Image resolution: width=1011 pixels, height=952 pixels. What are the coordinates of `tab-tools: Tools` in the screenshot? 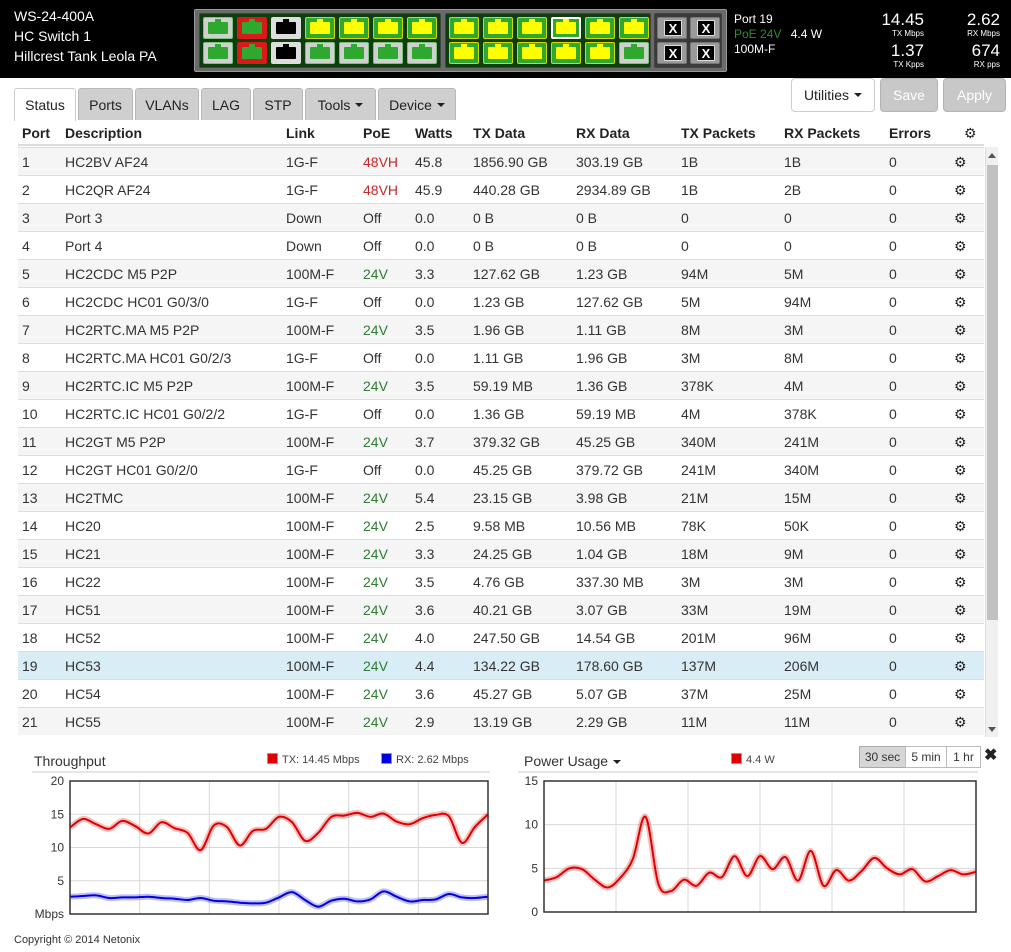 It's located at (340, 104).